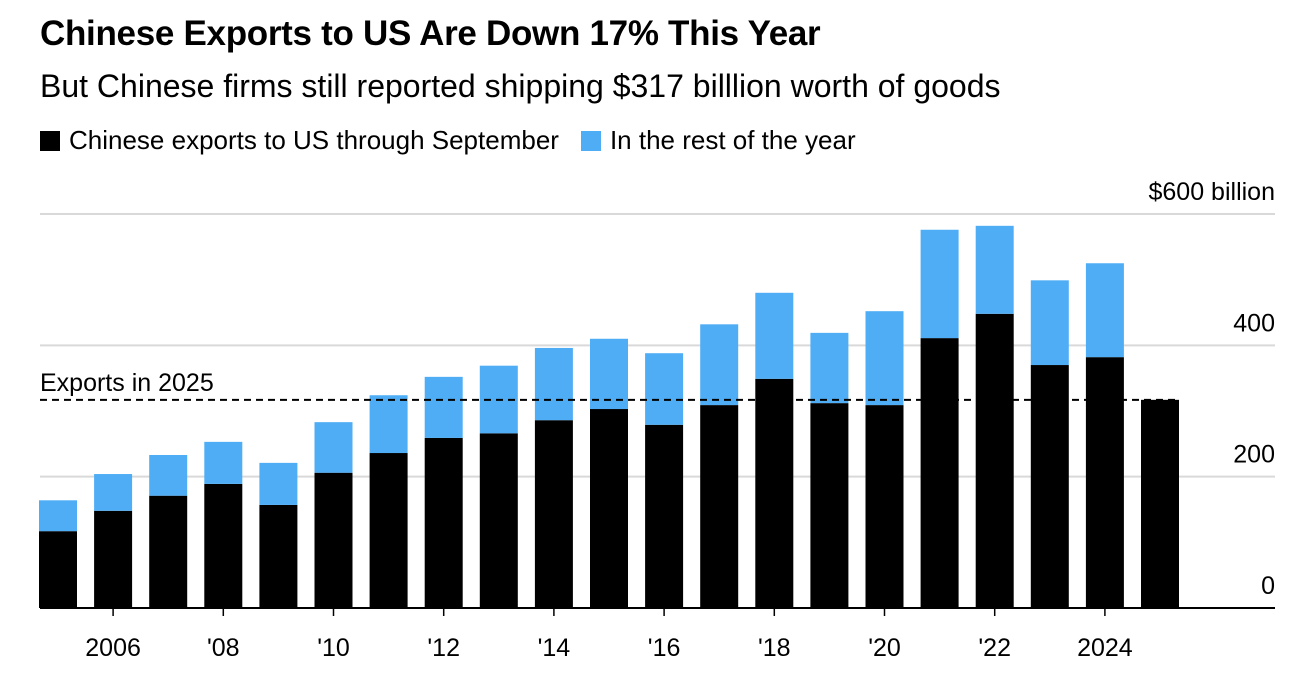 The width and height of the screenshot is (1311, 675). What do you see at coordinates (443, 522) in the screenshot?
I see `bar-through-september-2012` at bounding box center [443, 522].